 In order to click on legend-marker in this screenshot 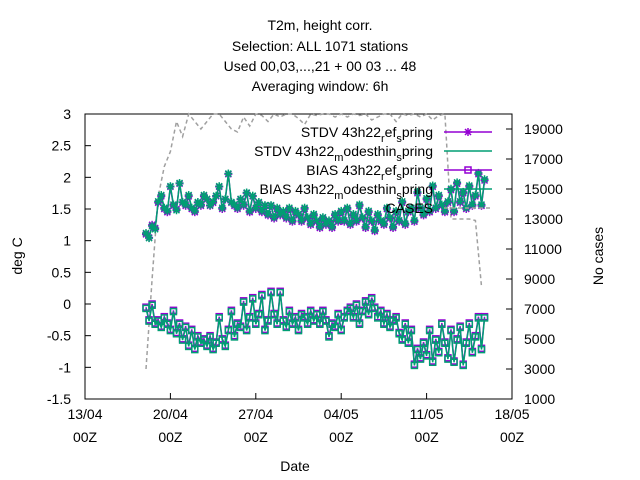, I will do `click(468, 170)`.